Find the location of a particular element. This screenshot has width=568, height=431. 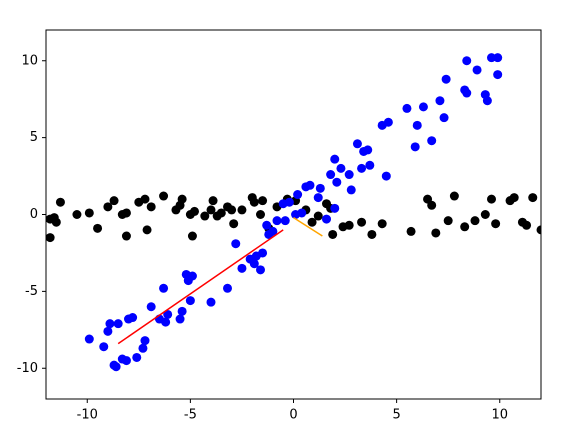

x-tick-label: -5 is located at coordinates (190, 415).